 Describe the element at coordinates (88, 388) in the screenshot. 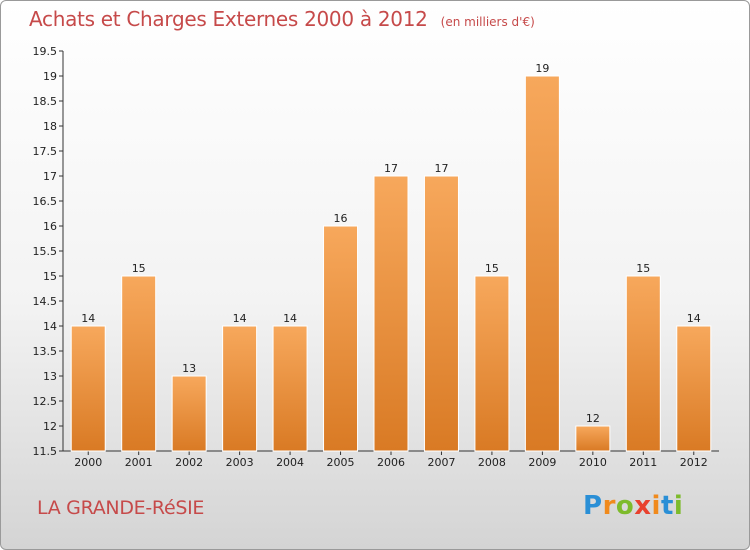

I see `bar-2000` at that location.